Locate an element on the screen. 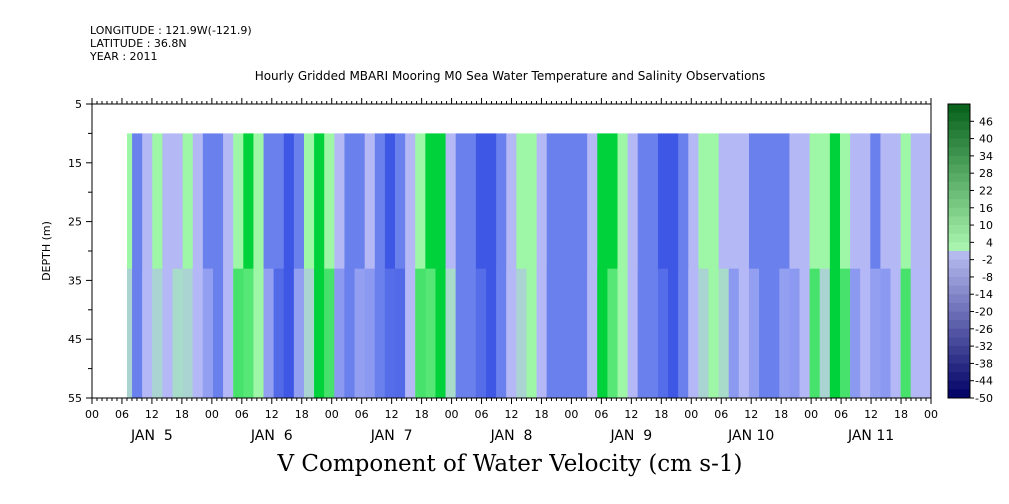 This screenshot has width=1009, height=504. colorbar-label: -2 is located at coordinates (987, 260).